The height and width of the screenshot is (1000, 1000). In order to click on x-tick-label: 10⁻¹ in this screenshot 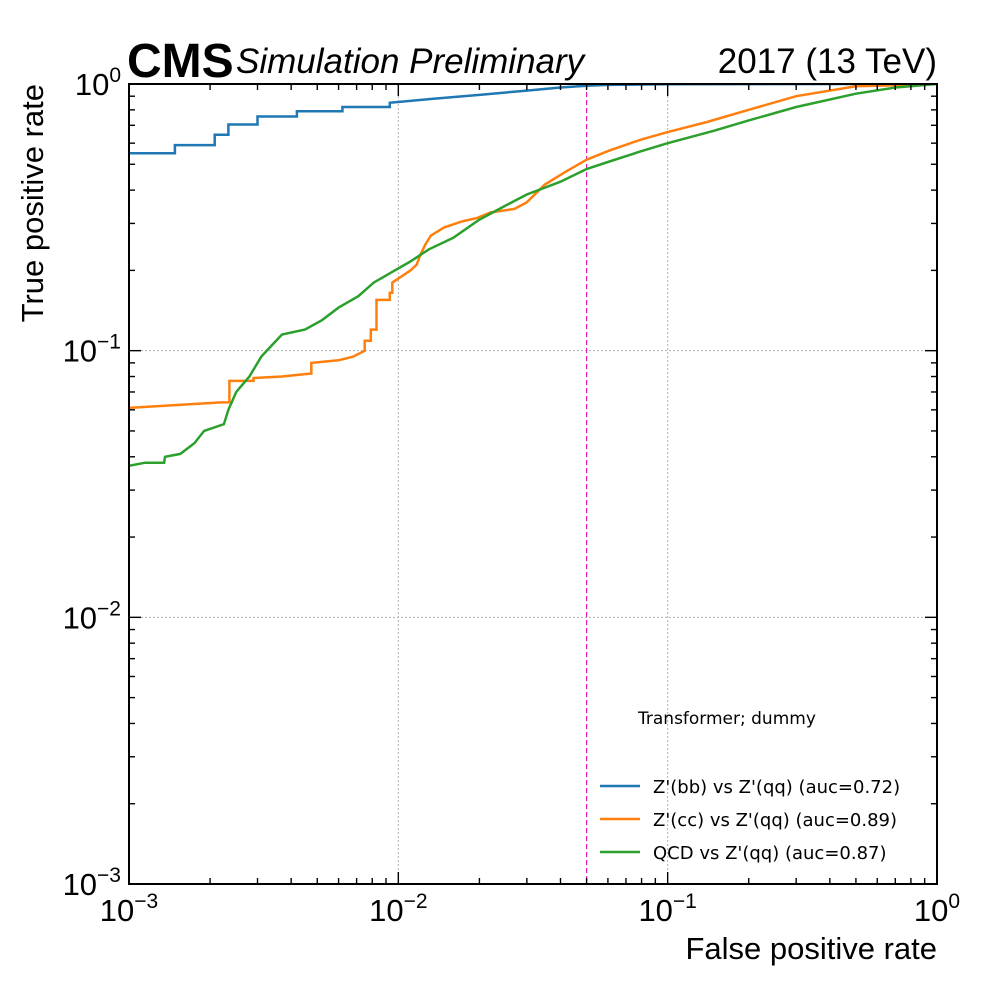, I will do `click(667, 909)`.